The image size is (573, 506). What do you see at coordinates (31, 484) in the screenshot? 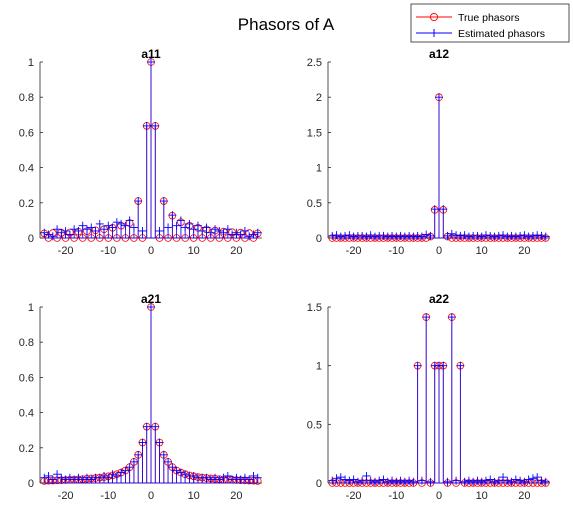
I see `y-tick-label: 0` at bounding box center [31, 484].